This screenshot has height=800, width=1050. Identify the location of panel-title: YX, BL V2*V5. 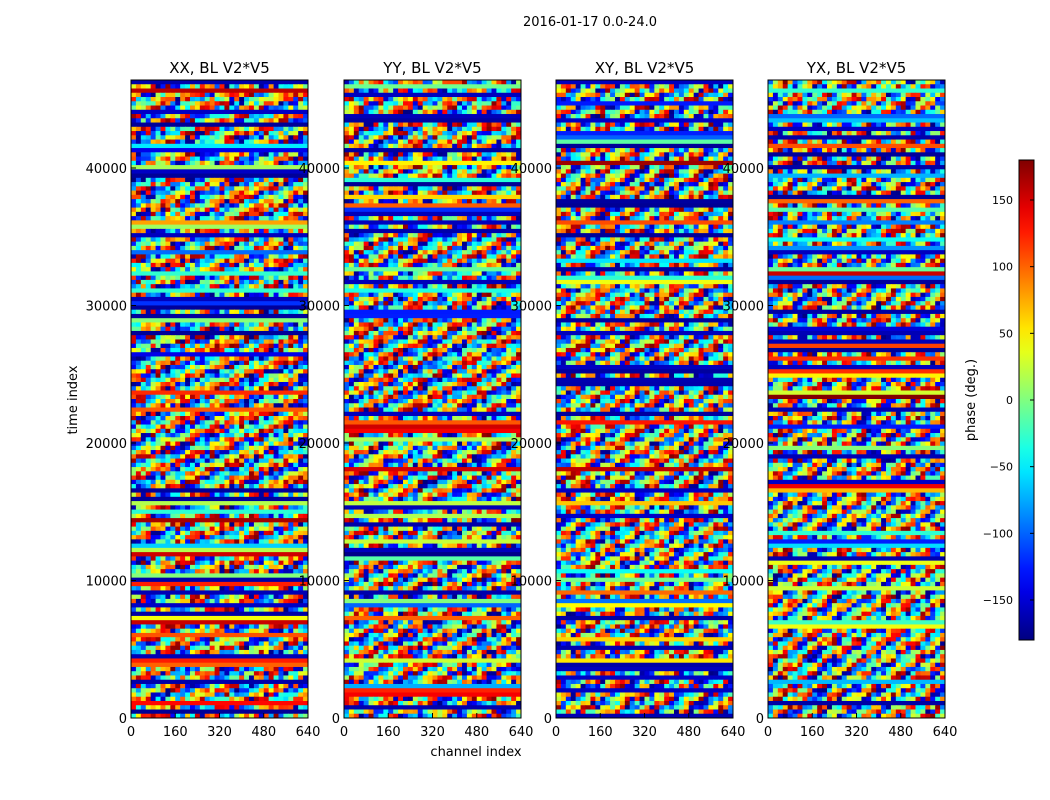
(856, 68).